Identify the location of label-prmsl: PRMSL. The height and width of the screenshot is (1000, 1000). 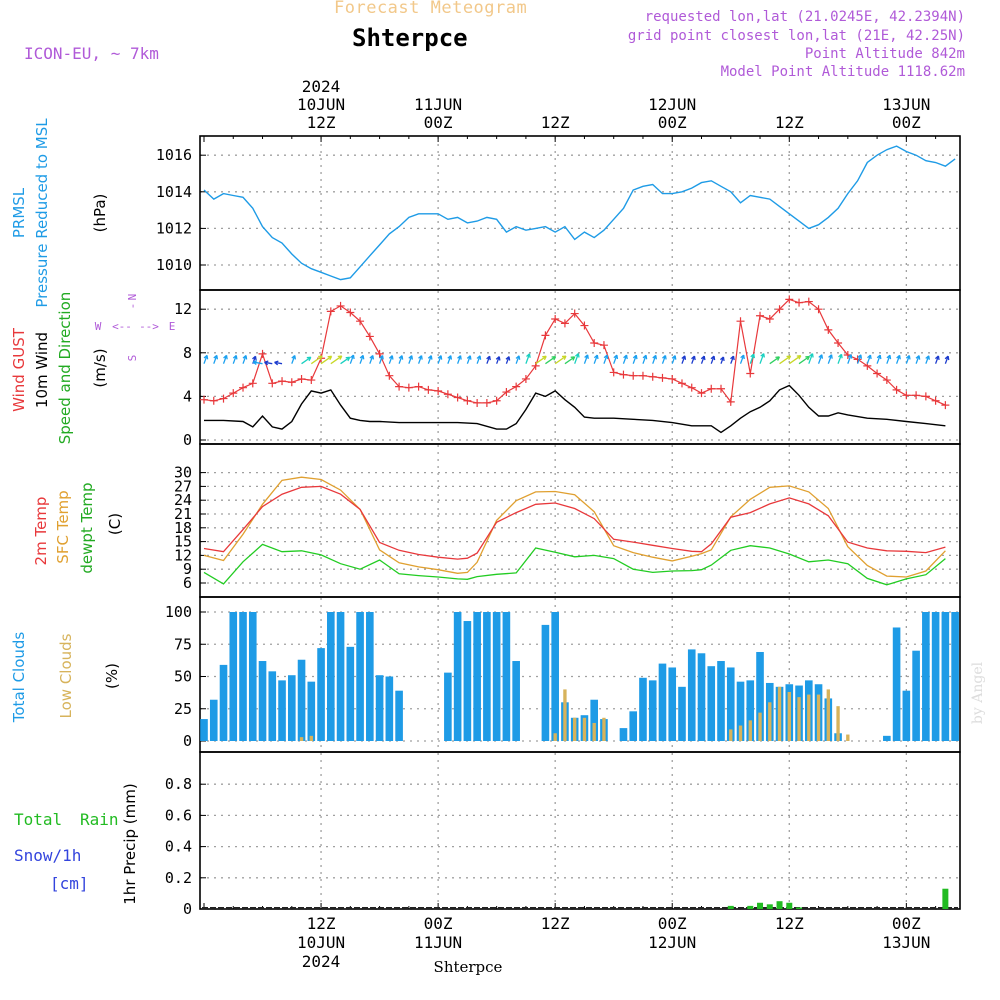
(19, 212).